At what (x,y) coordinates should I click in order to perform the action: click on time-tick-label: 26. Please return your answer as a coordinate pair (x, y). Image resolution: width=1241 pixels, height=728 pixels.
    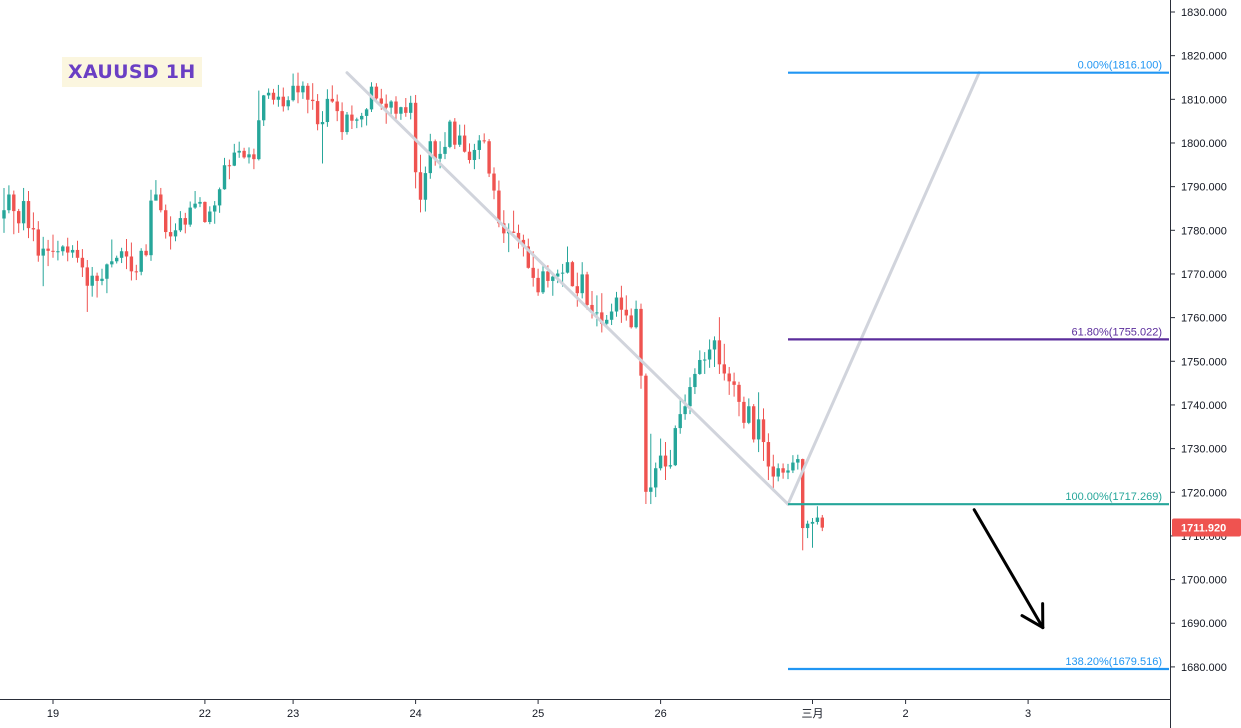
    Looking at the image, I should click on (660, 714).